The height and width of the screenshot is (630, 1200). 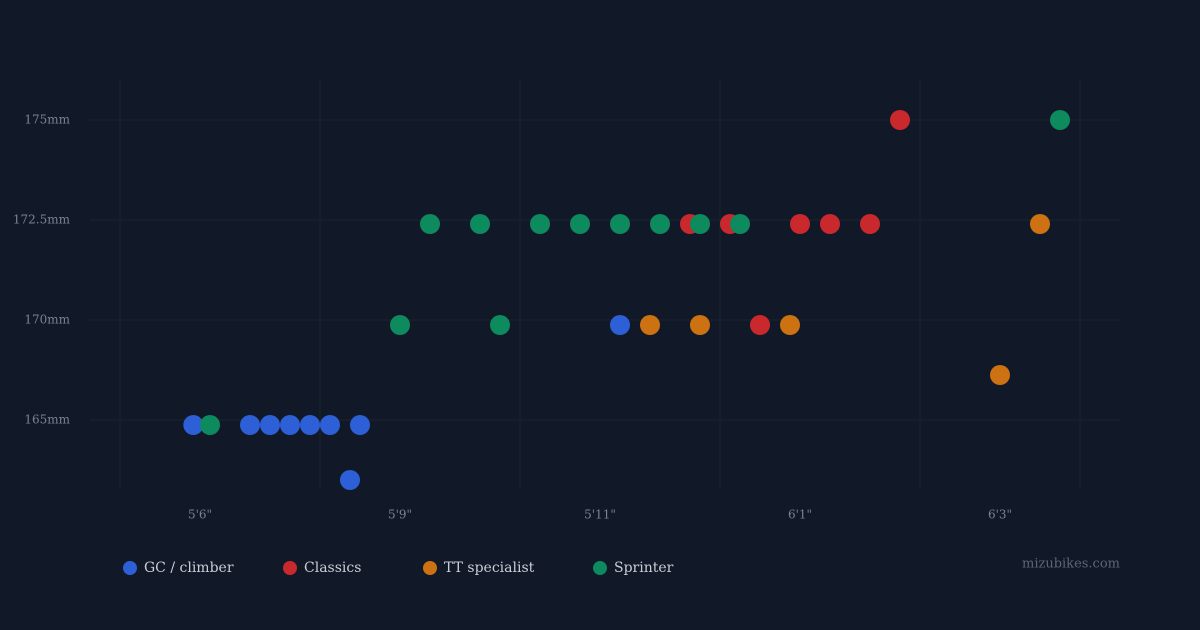 I want to click on legend-label: Classics, so click(x=332, y=568).